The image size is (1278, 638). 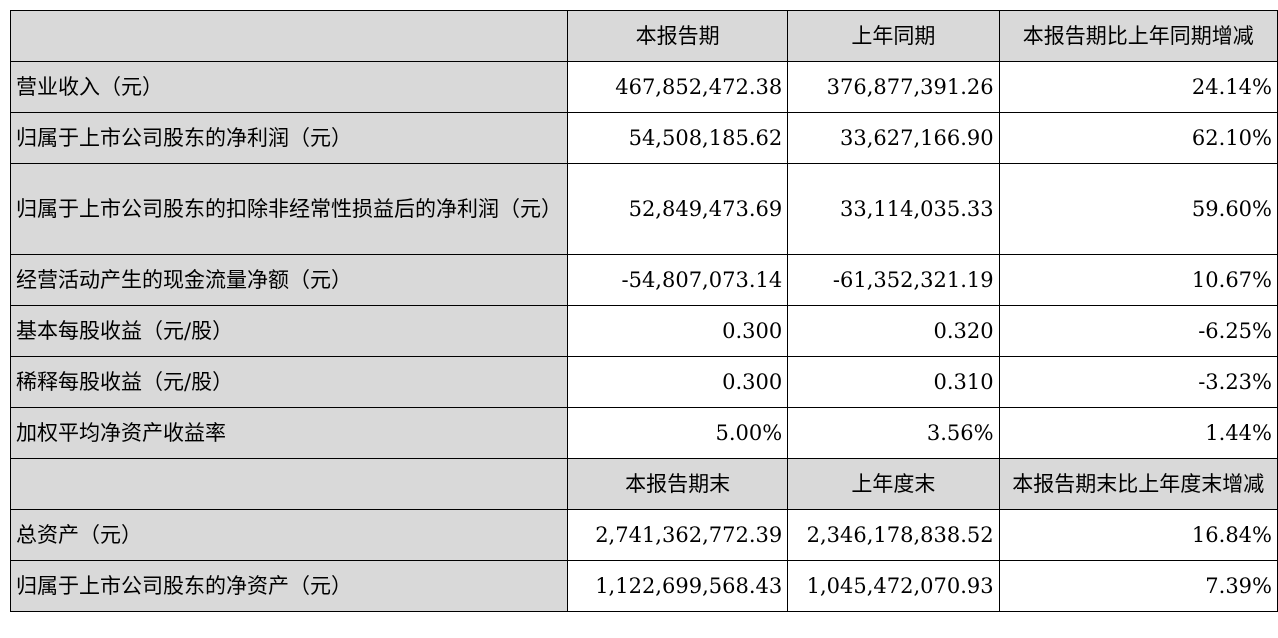 What do you see at coordinates (893, 484) in the screenshot?
I see `header-prior-year-end: 上年度末` at bounding box center [893, 484].